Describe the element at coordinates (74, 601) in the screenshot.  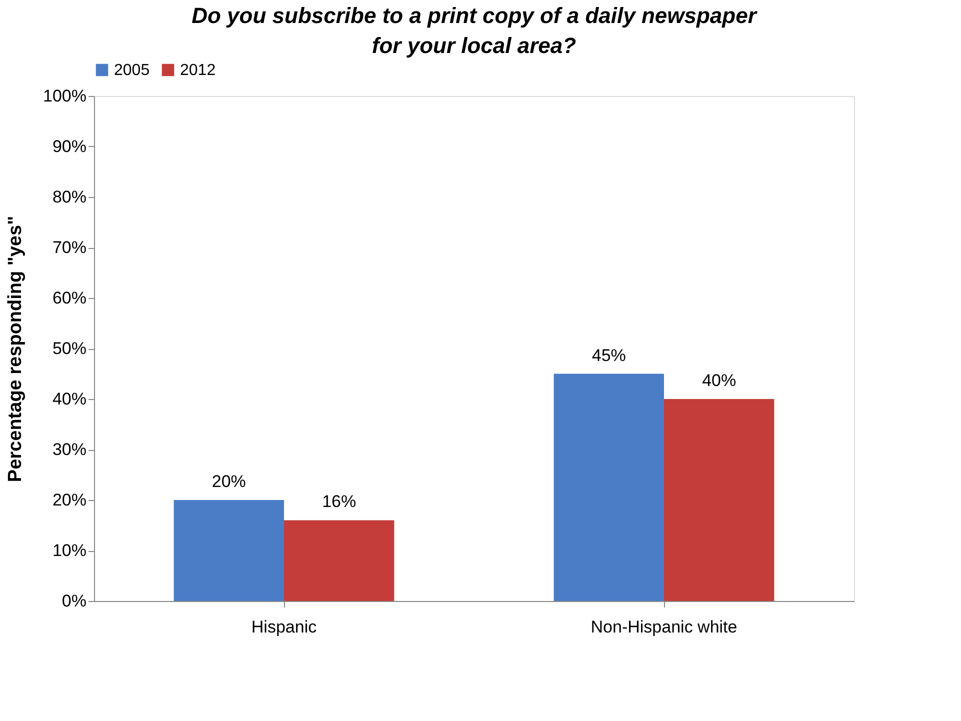
I see `y-tick-label: 0%` at that location.